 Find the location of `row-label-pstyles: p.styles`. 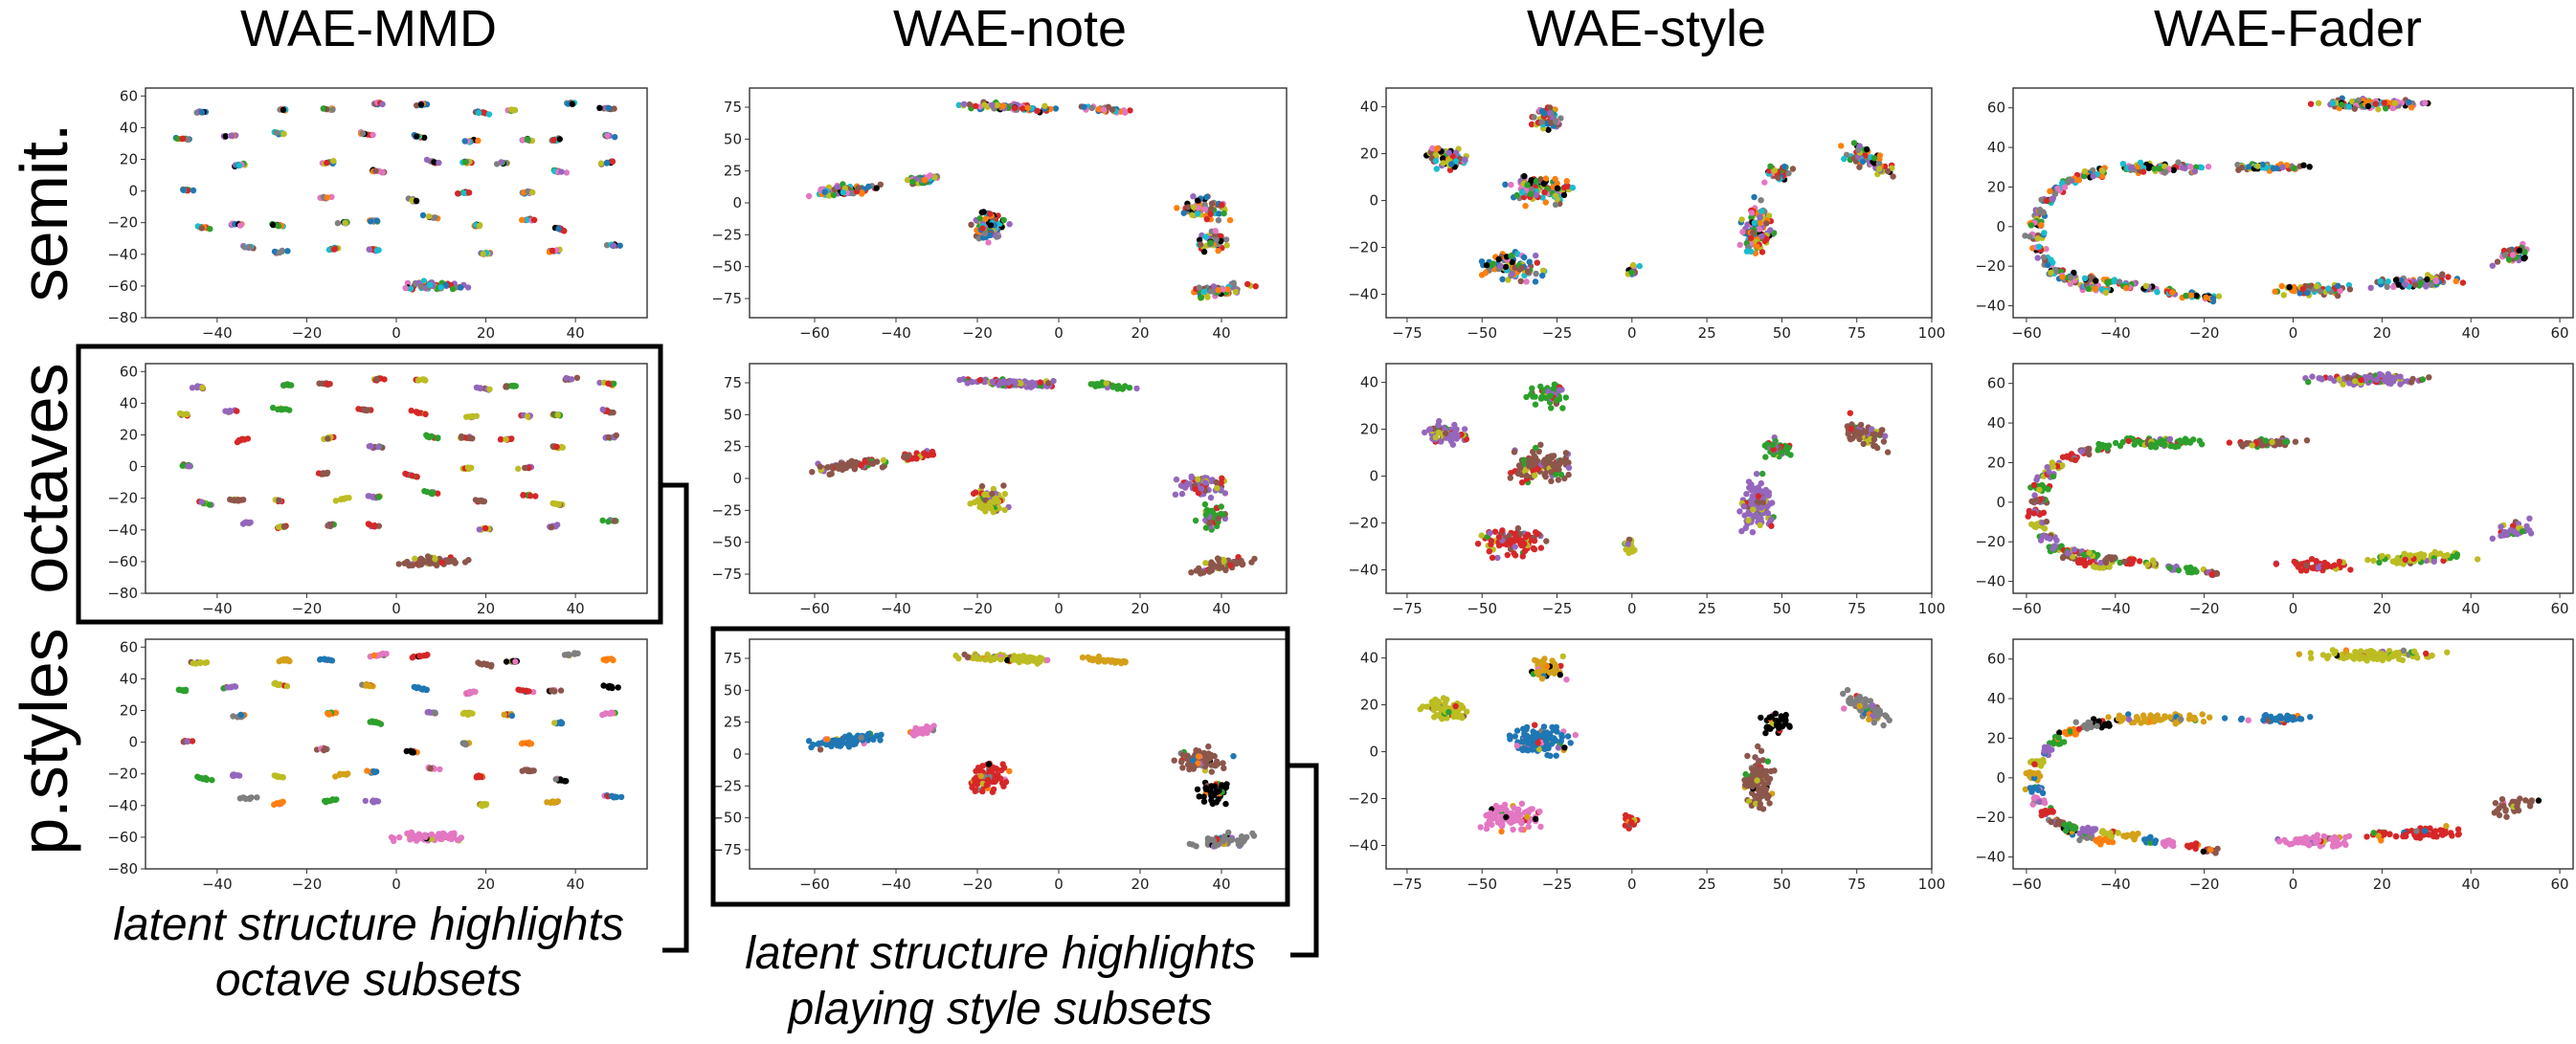

row-label-pstyles: p.styles is located at coordinates (44, 742).